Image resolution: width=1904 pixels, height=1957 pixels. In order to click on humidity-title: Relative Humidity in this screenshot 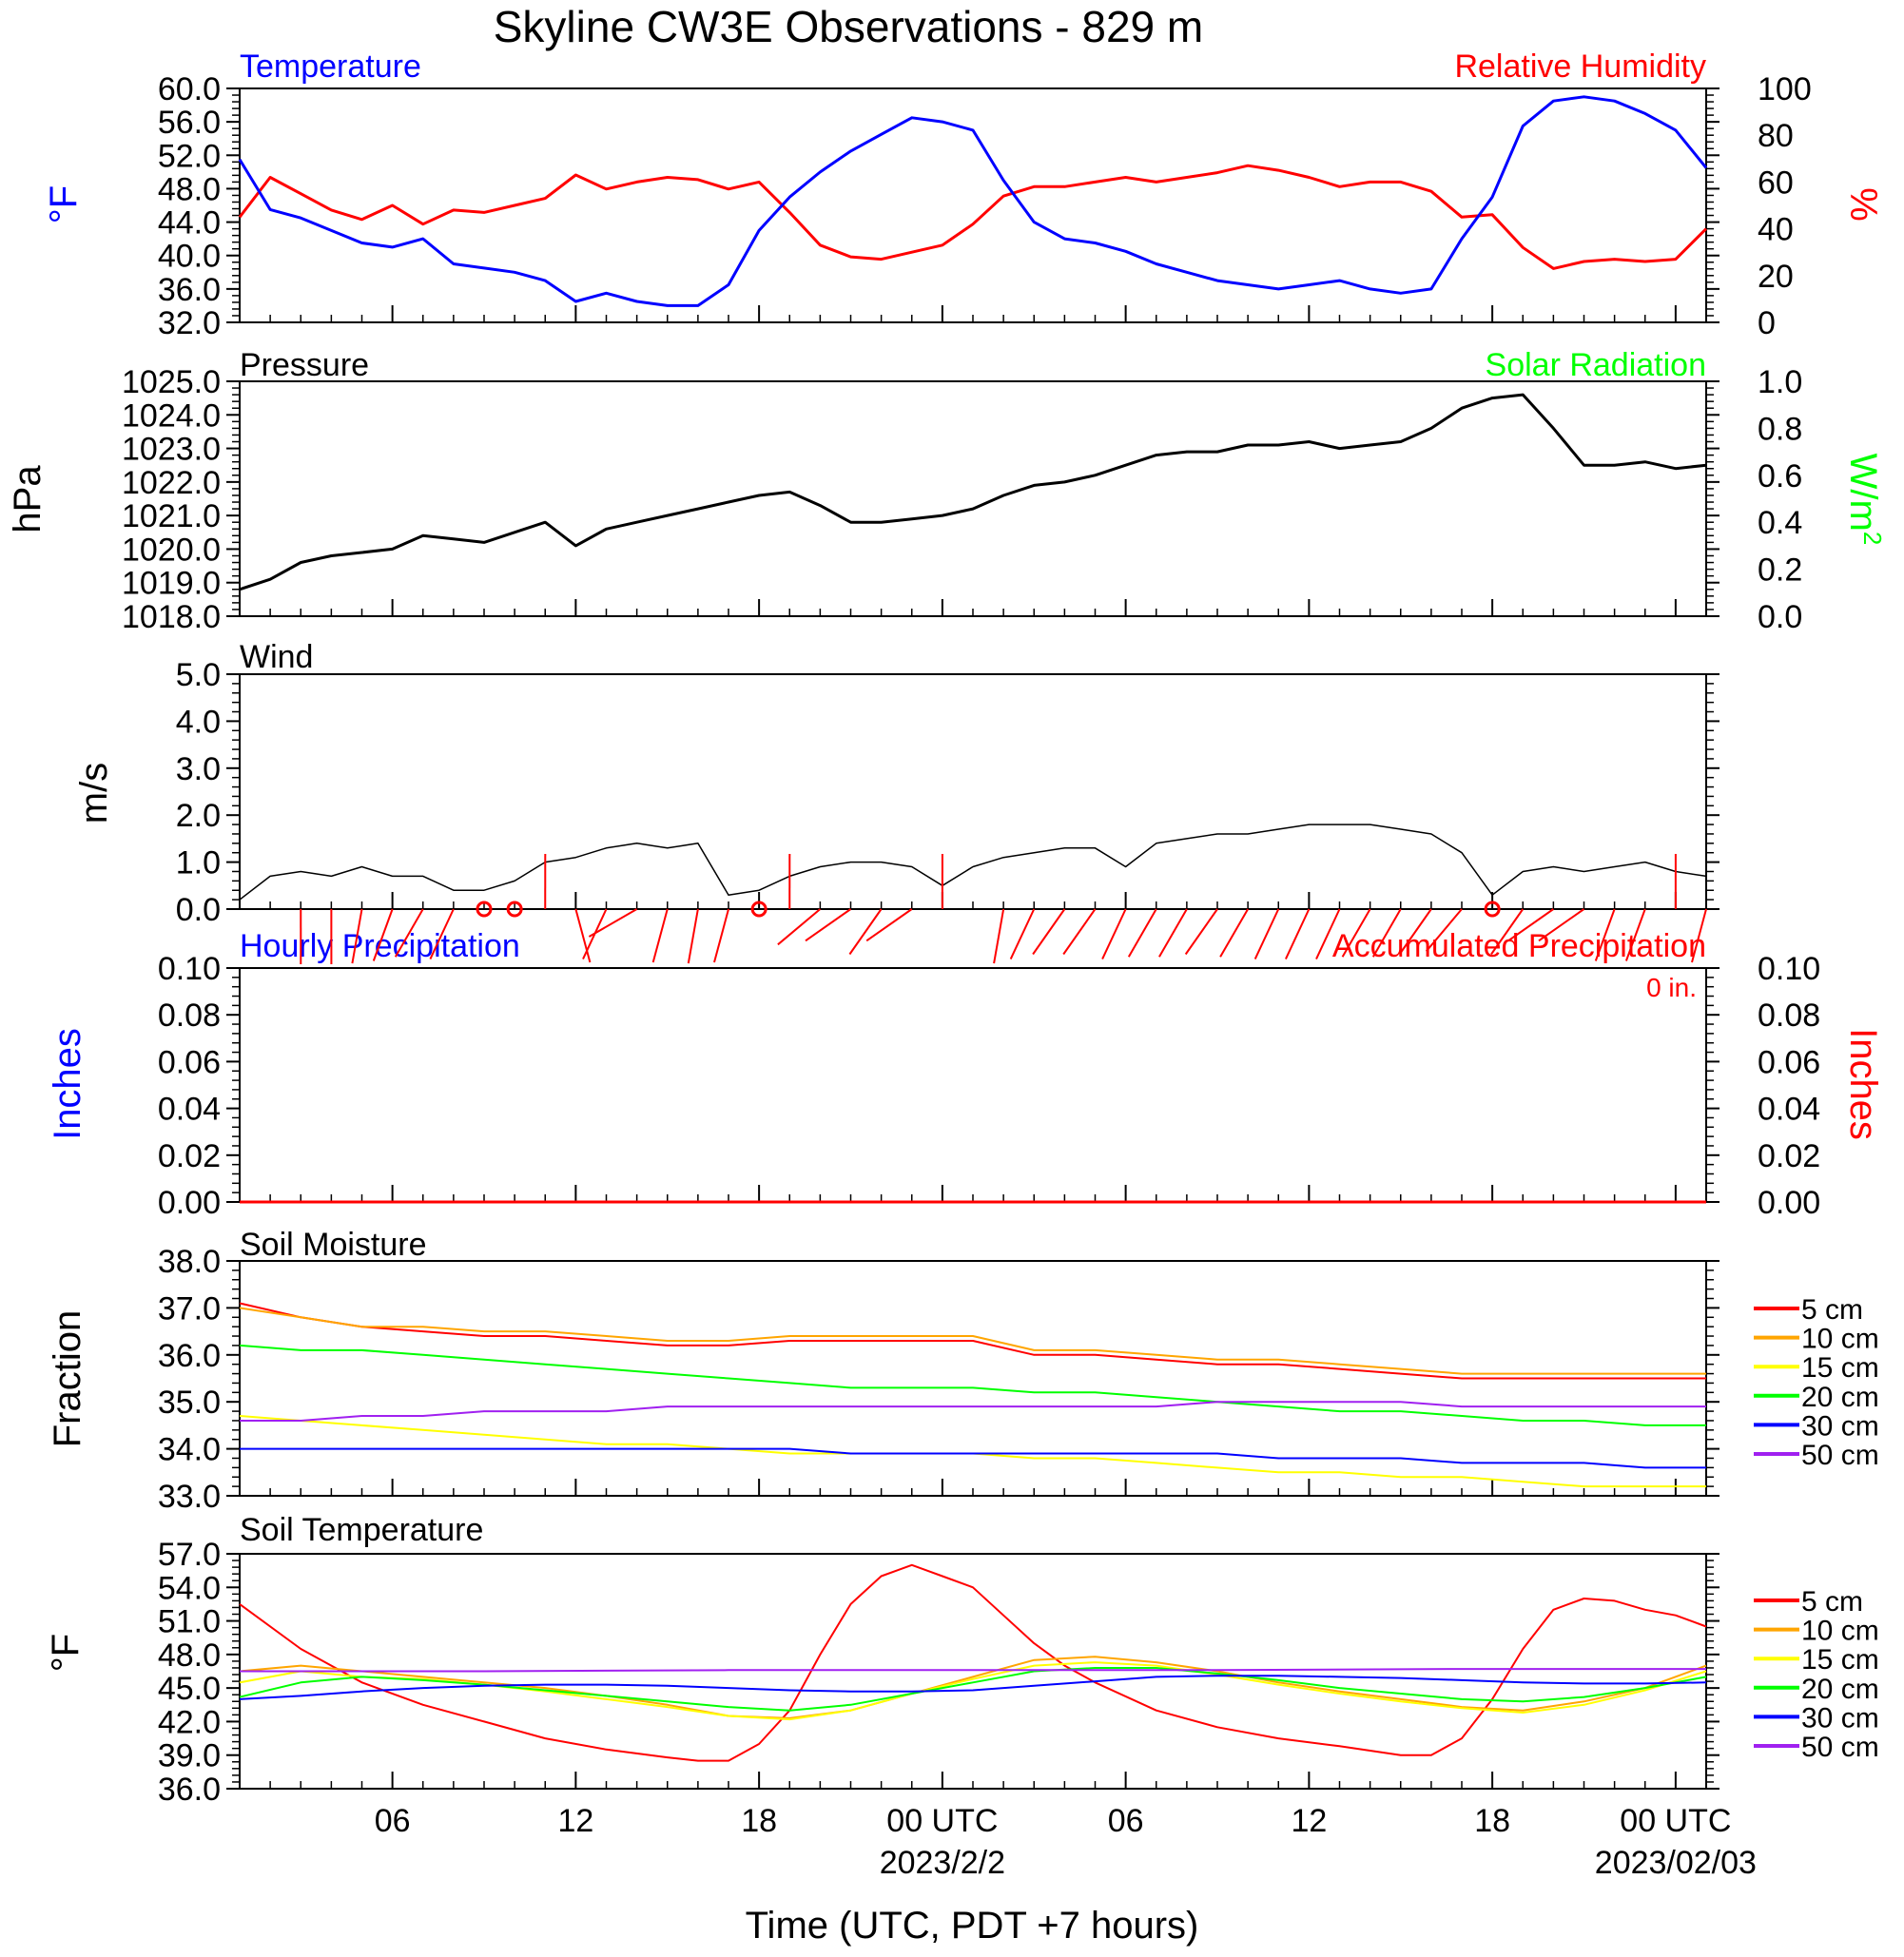, I will do `click(1580, 66)`.